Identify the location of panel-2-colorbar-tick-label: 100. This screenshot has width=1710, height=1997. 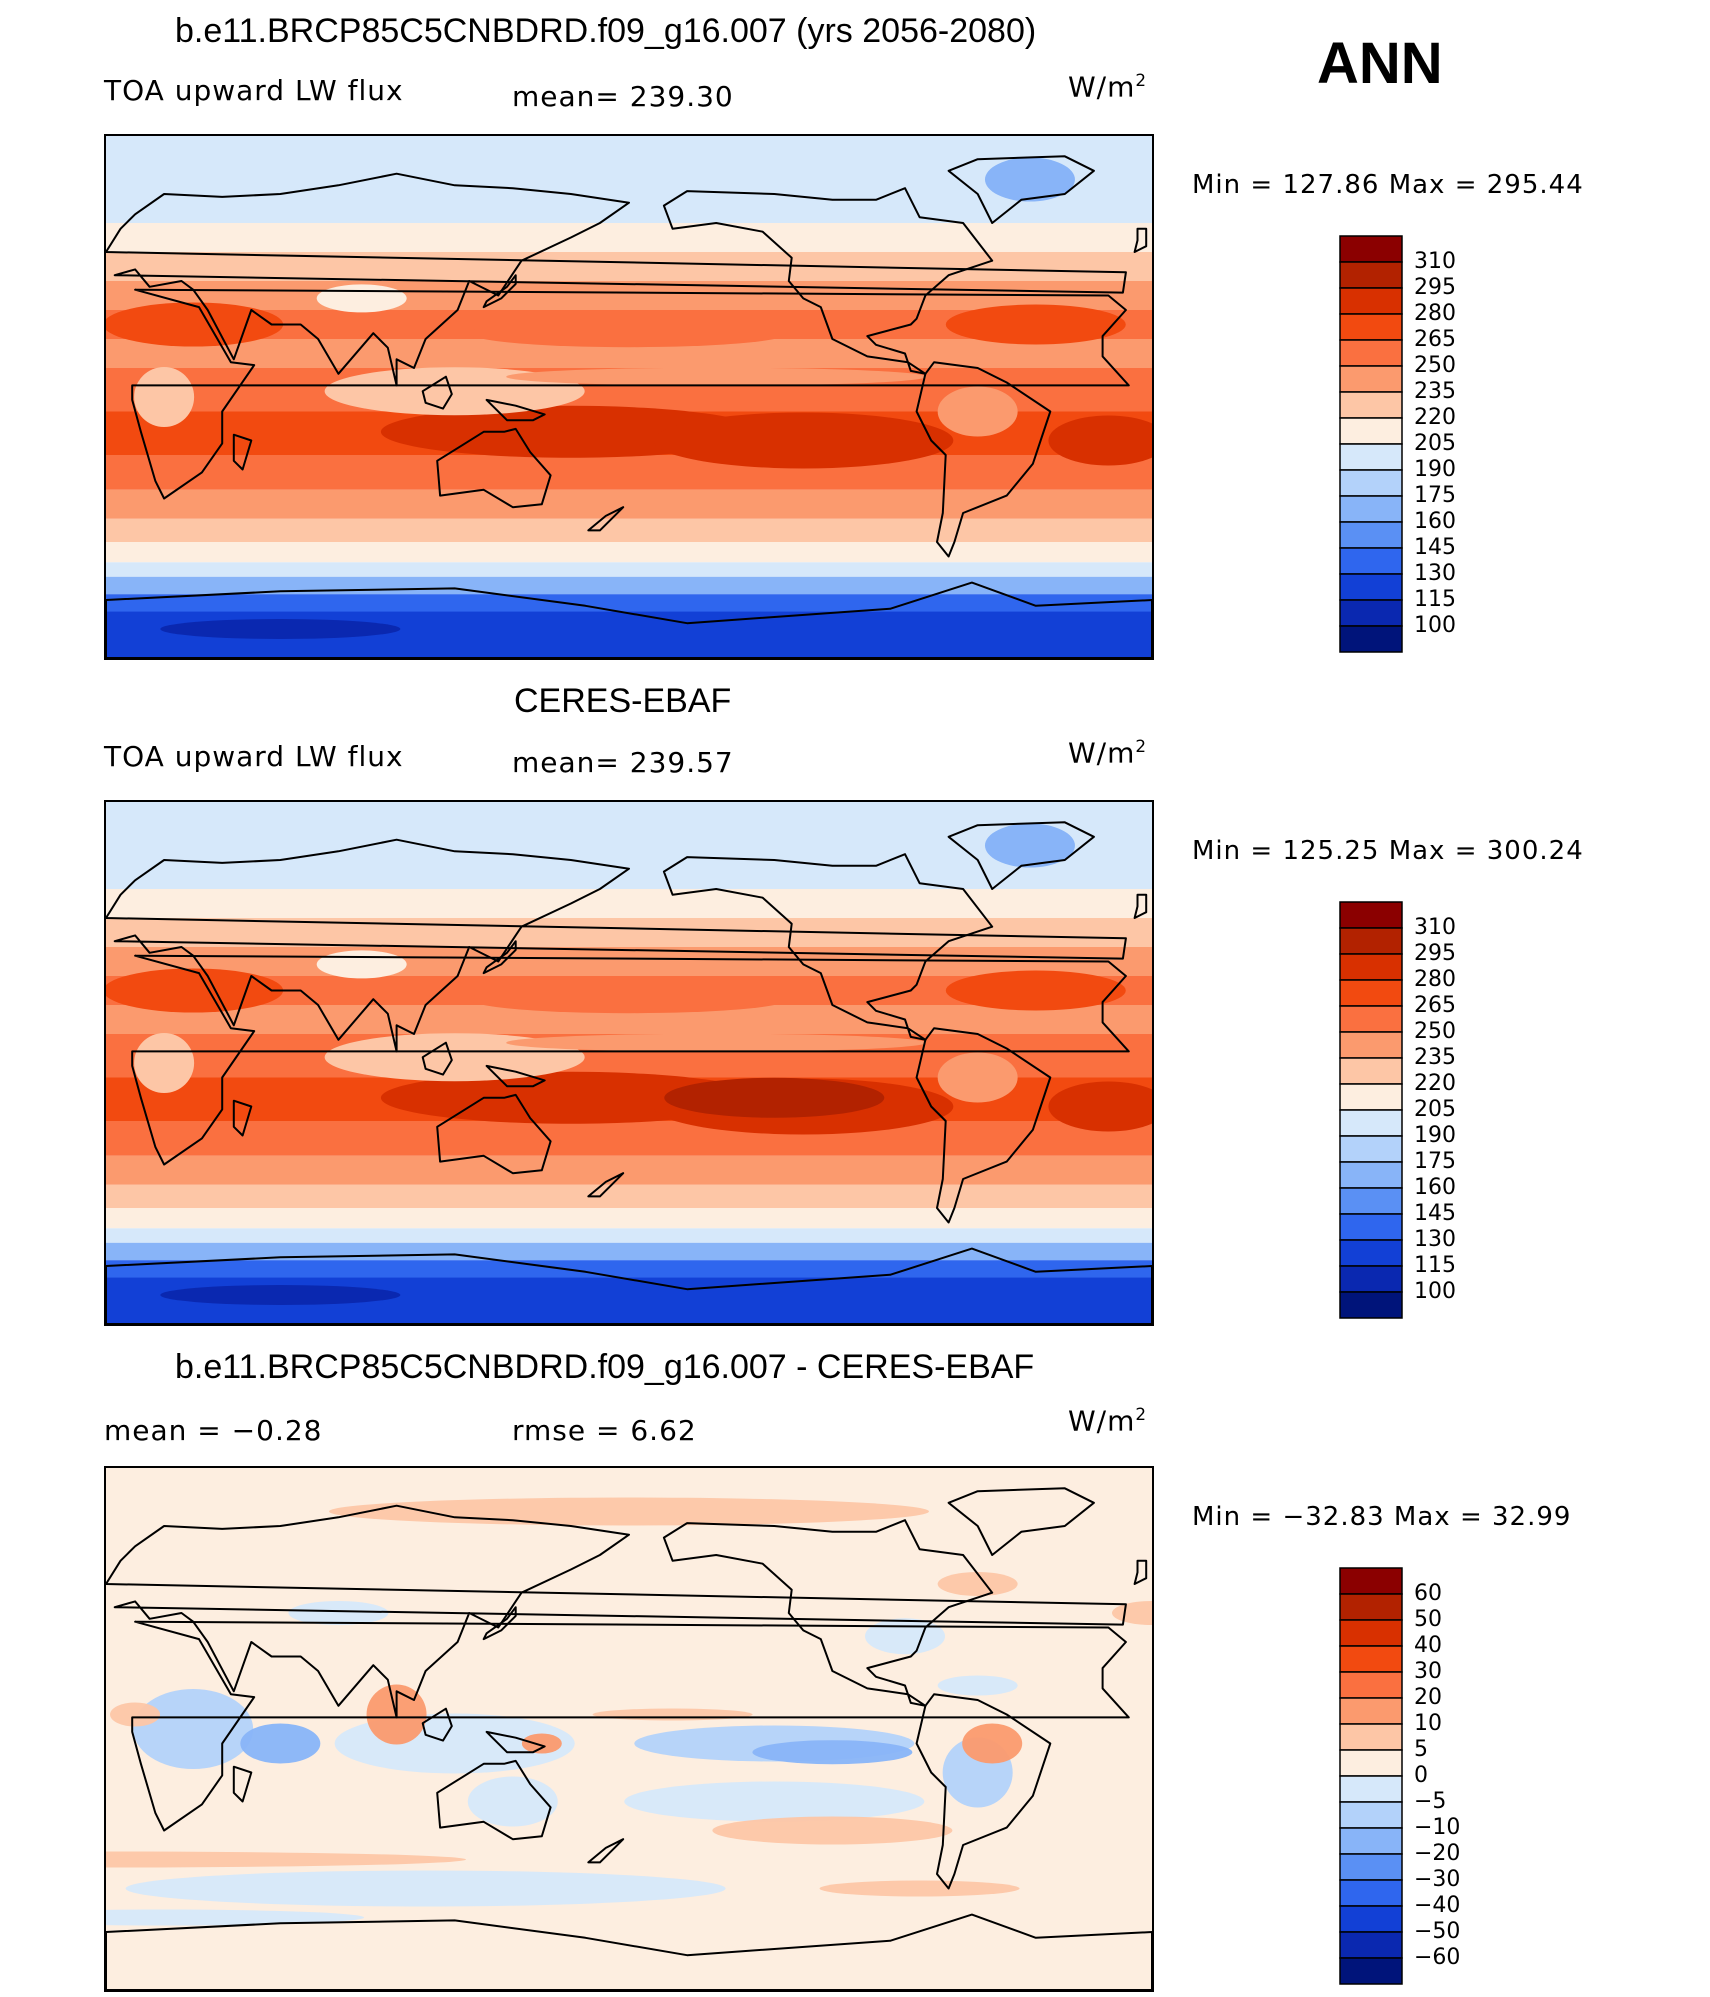
(1435, 1291).